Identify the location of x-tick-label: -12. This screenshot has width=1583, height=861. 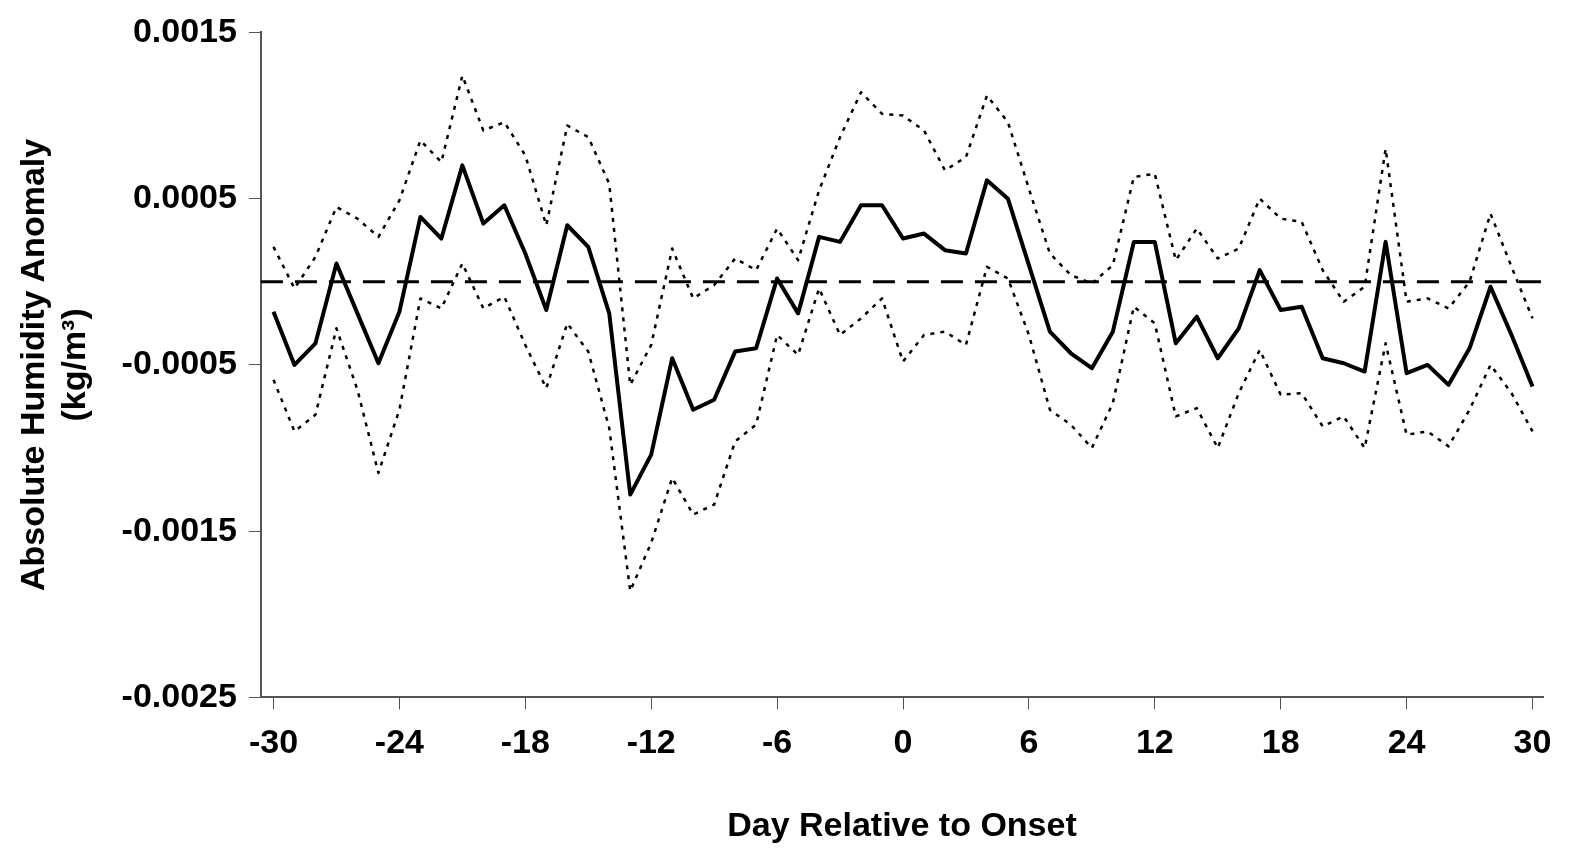
(651, 741).